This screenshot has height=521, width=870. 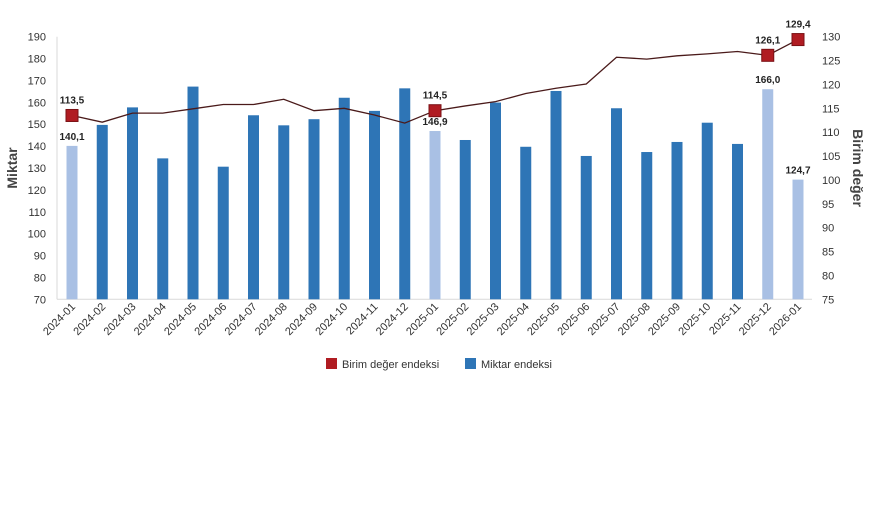 I want to click on x-tick-label: 2024-01, so click(x=59, y=319).